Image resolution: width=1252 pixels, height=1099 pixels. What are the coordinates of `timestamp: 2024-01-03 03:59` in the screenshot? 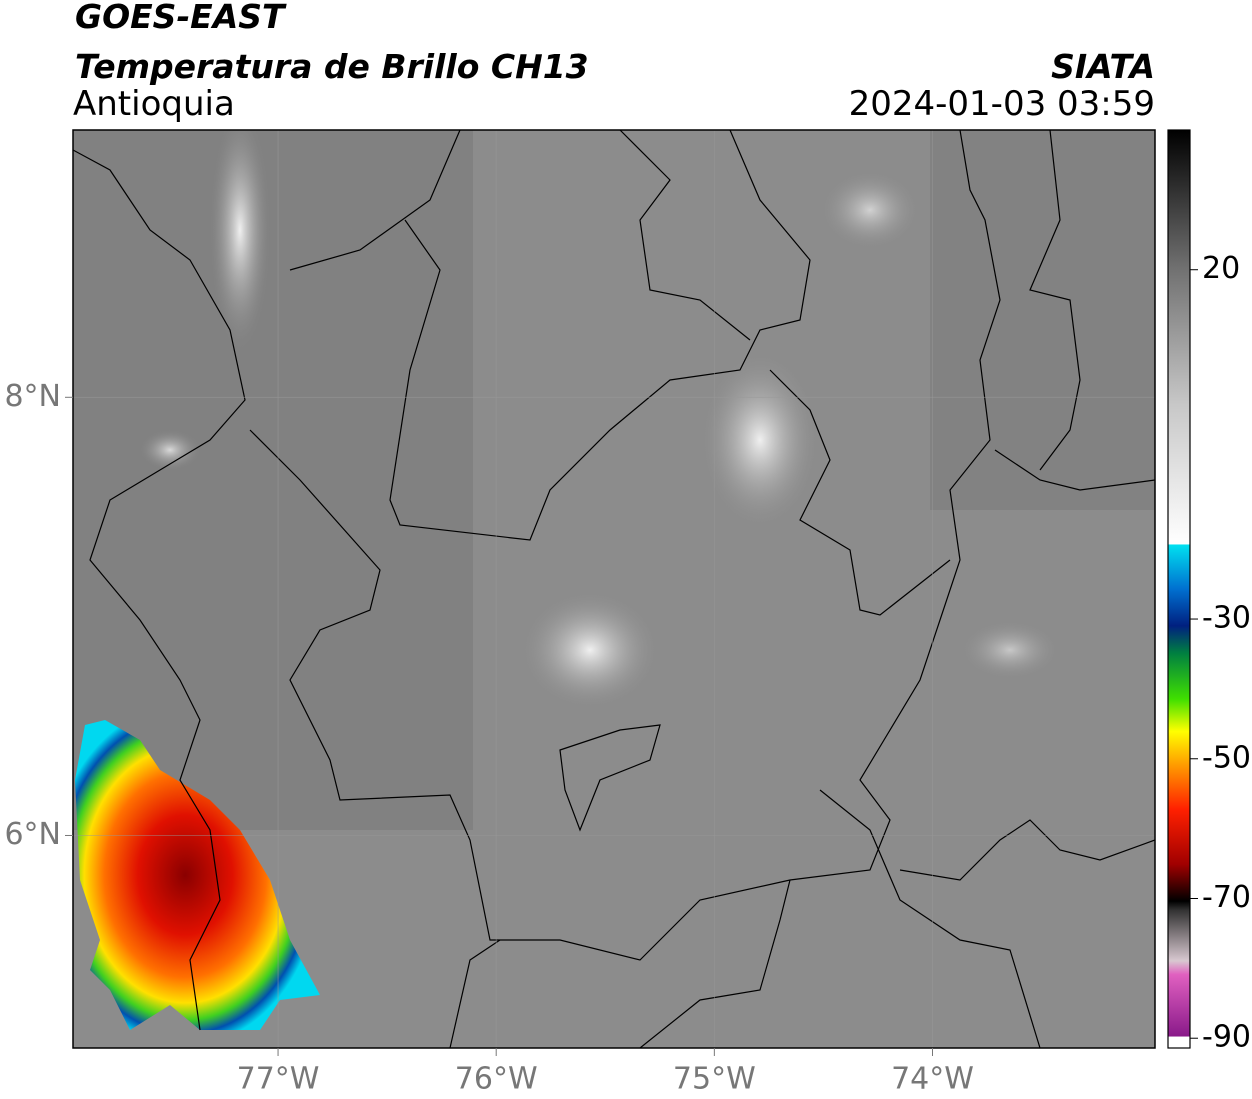 It's located at (1002, 104).